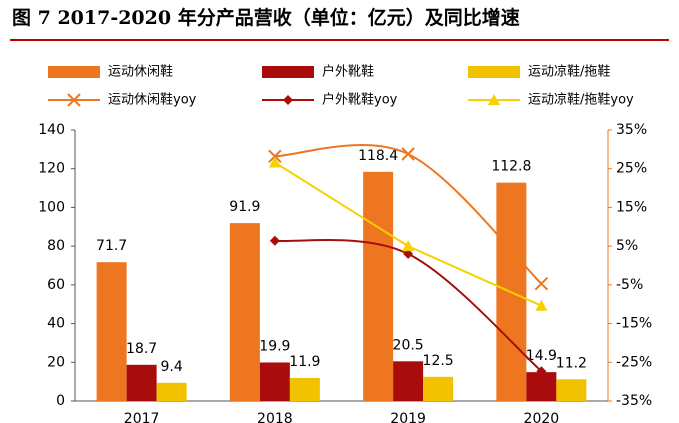 Image resolution: width=679 pixels, height=423 pixels. I want to click on legend-label: 运动休闲鞋yoy, so click(152, 100).